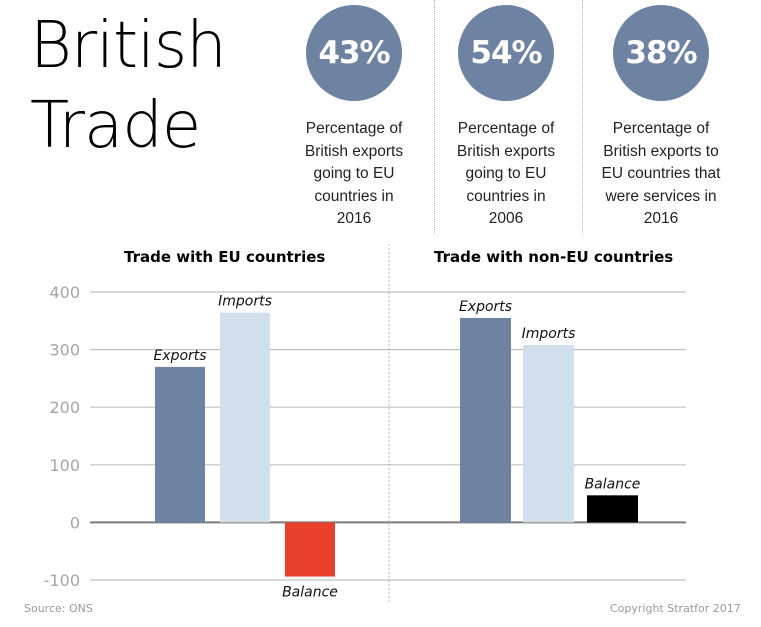 The image size is (761, 627). Describe the element at coordinates (548, 433) in the screenshot. I see `bar-non-eu-imports` at that location.